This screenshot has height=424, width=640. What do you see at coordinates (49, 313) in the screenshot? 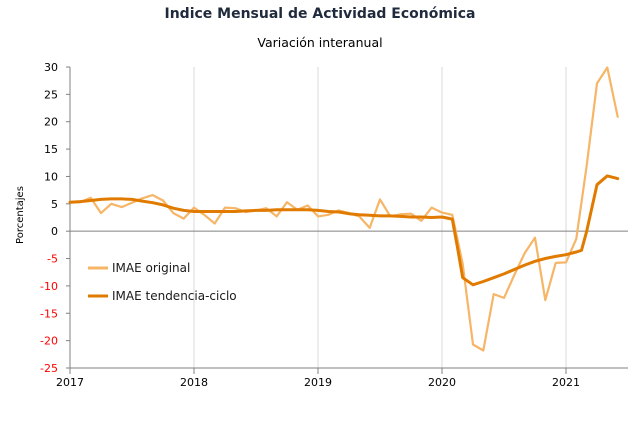
I see `y-tick-label--15: -15` at bounding box center [49, 313].